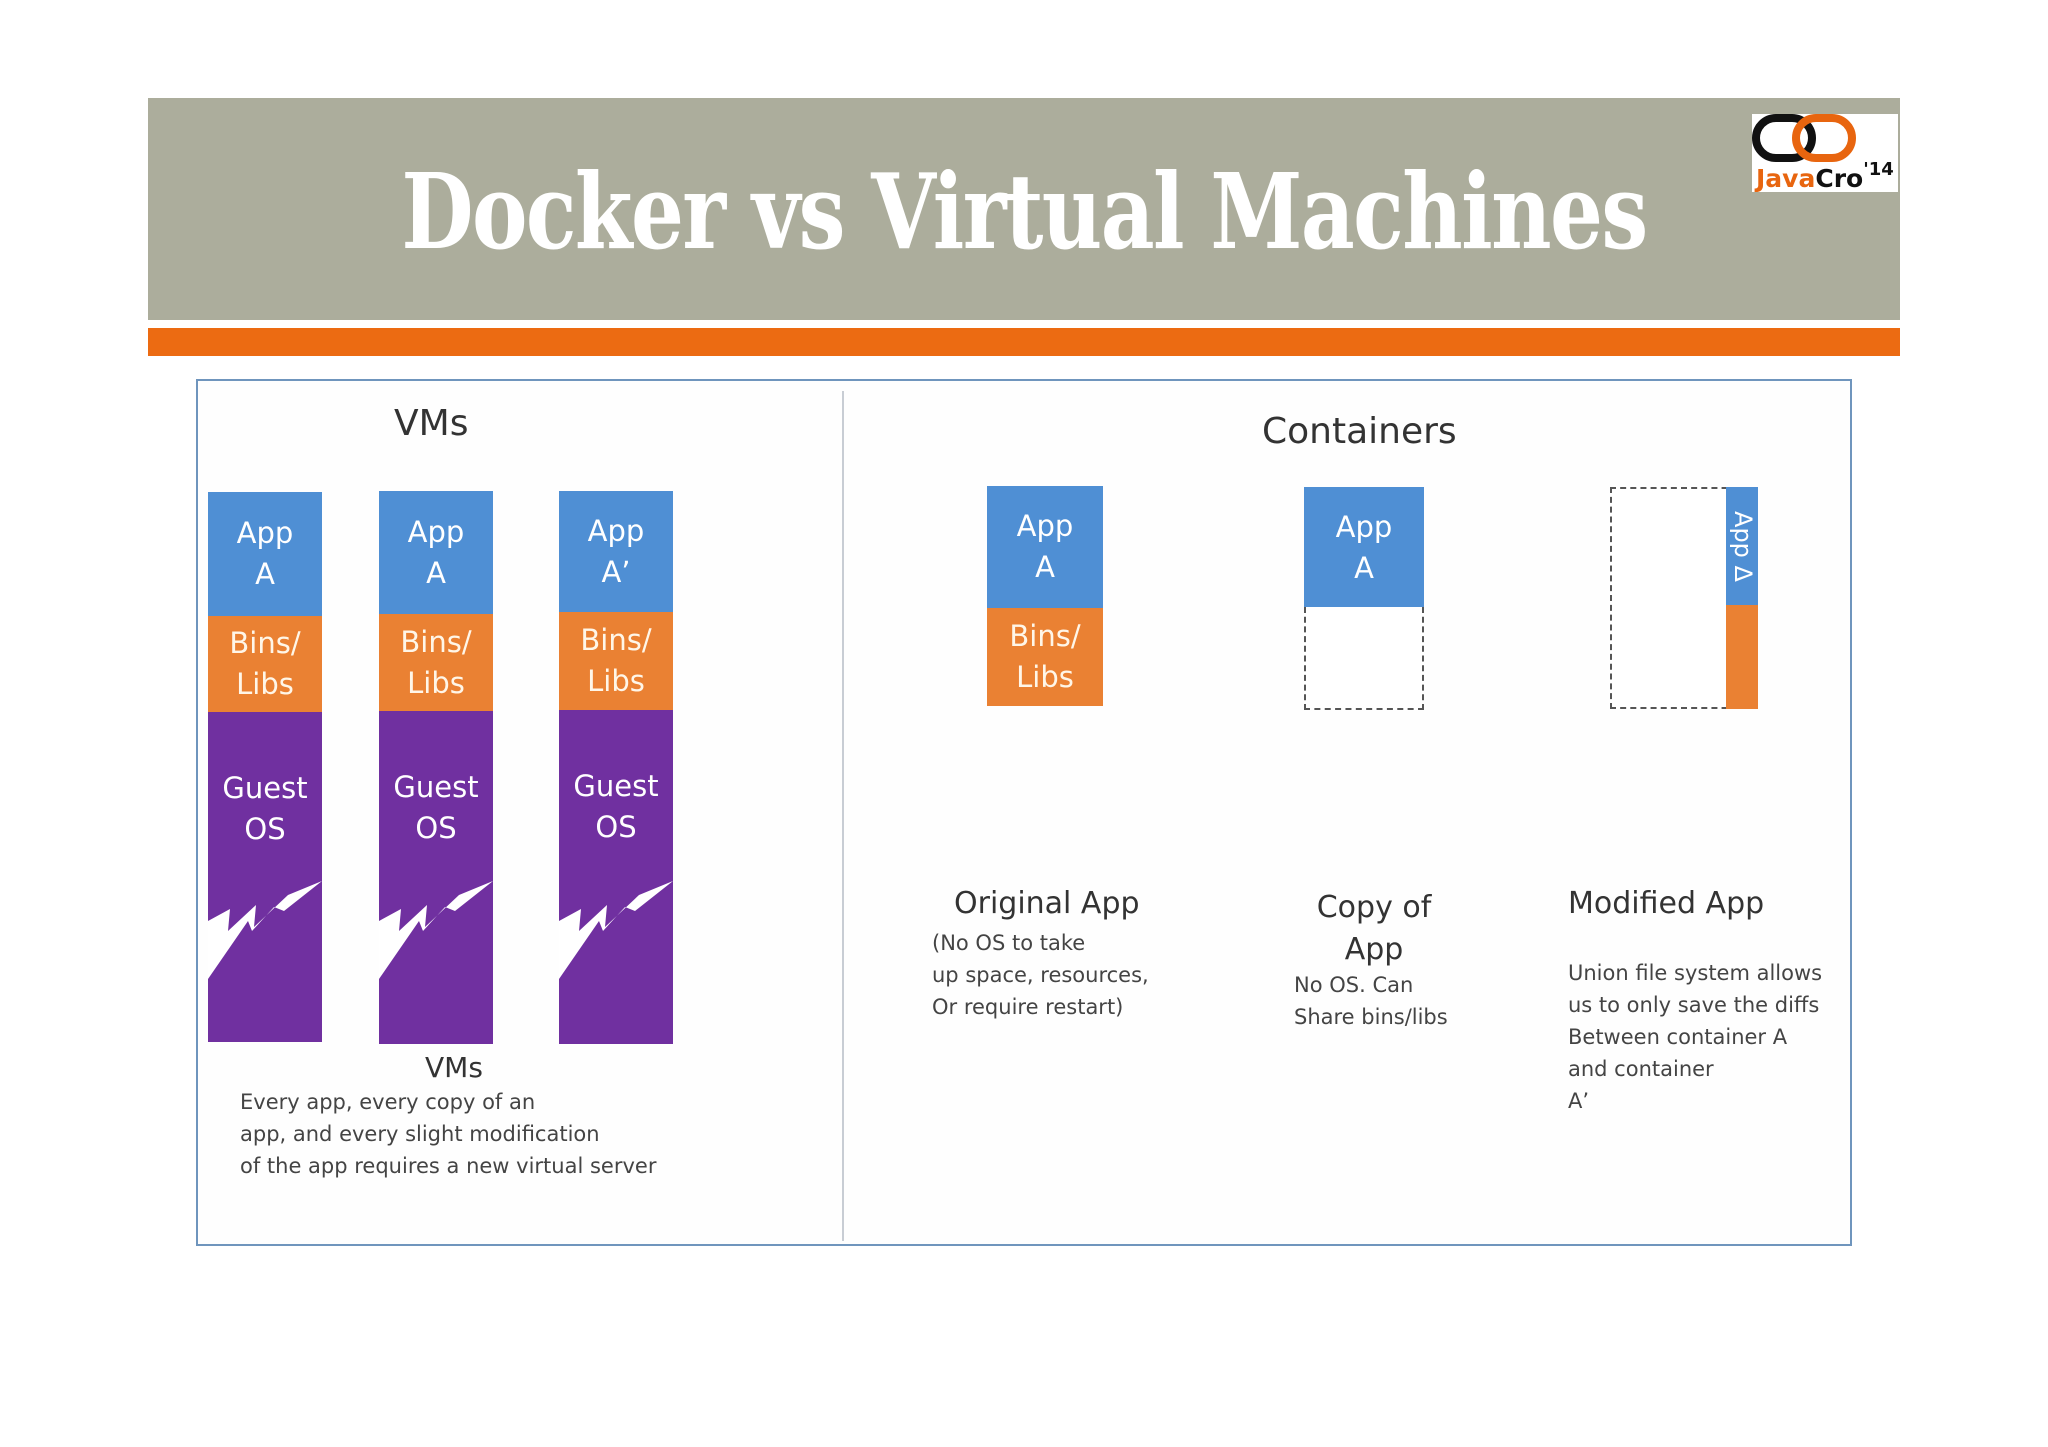  What do you see at coordinates (1359, 431) in the screenshot?
I see `containers-heading: Containers` at bounding box center [1359, 431].